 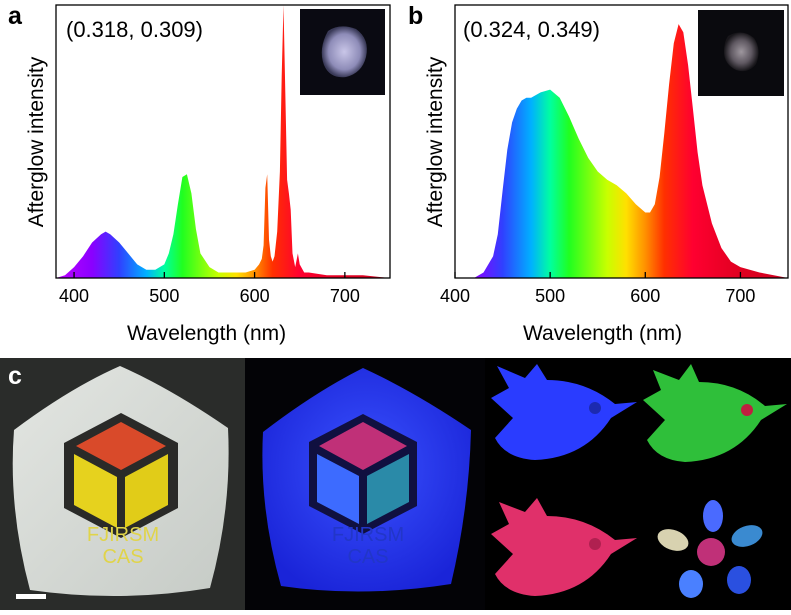 What do you see at coordinates (416, 16) in the screenshot?
I see `panel-label-b: b` at bounding box center [416, 16].